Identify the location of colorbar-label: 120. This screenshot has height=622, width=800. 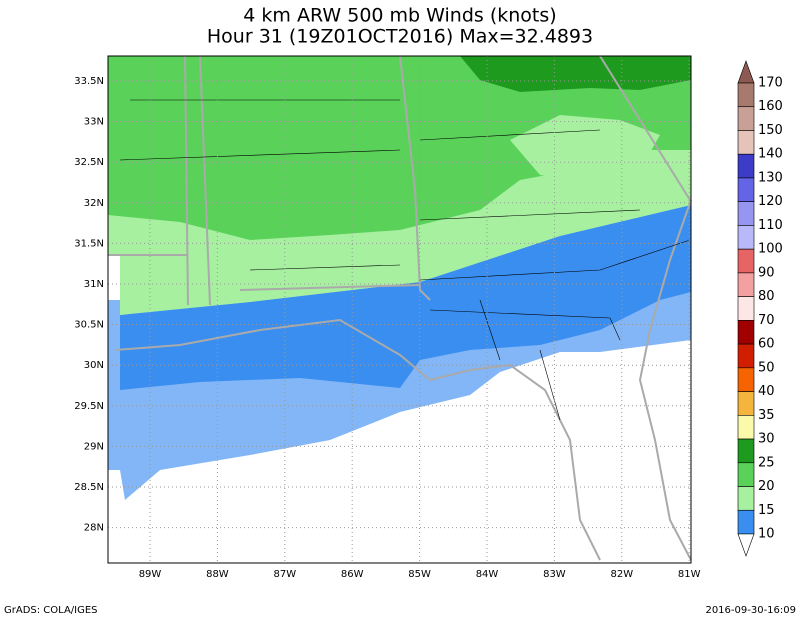
(770, 201).